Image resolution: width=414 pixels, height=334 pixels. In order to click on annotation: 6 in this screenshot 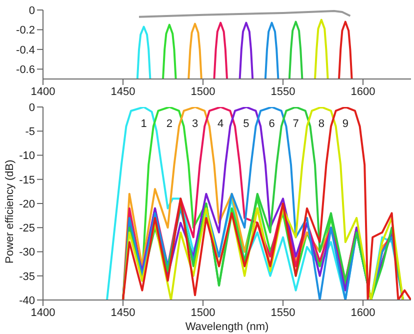, I will do `click(271, 124)`.